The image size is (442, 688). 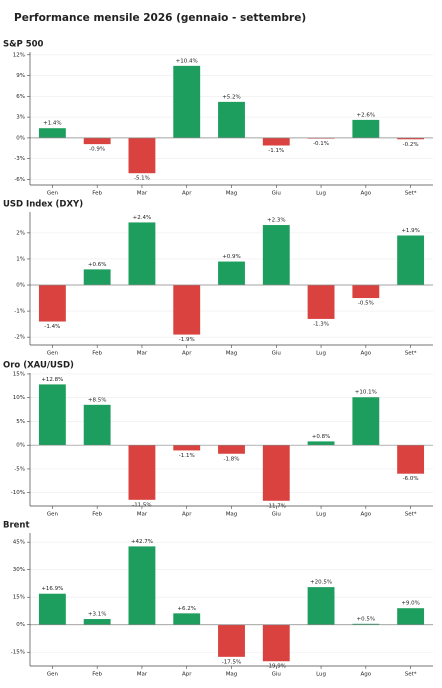 I want to click on panel-title: USD Index (DXY), so click(x=43, y=205).